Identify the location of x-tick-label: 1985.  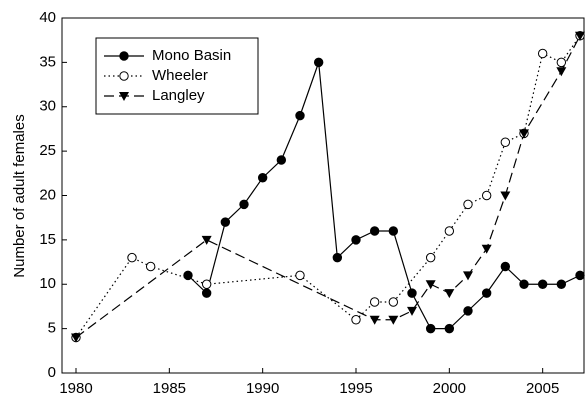
(169, 388).